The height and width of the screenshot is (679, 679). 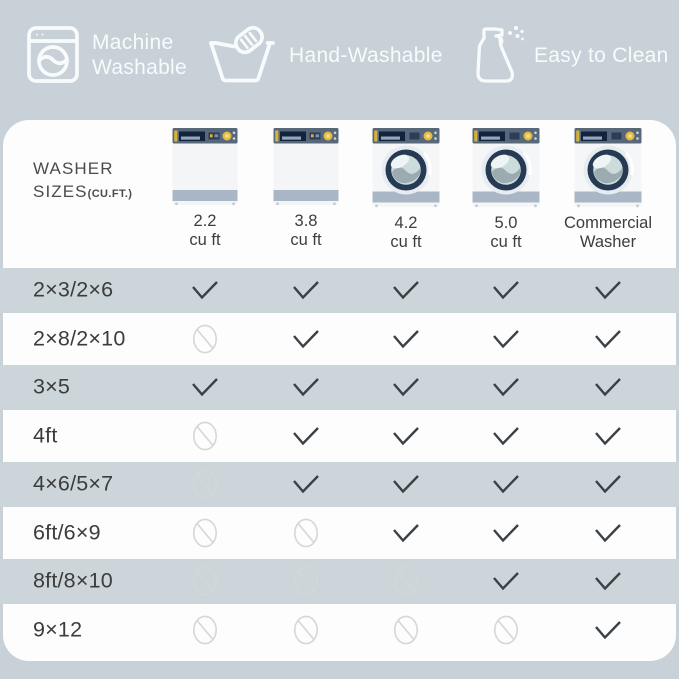 I want to click on rug-size-label: 6ft/6×9, so click(x=67, y=532).